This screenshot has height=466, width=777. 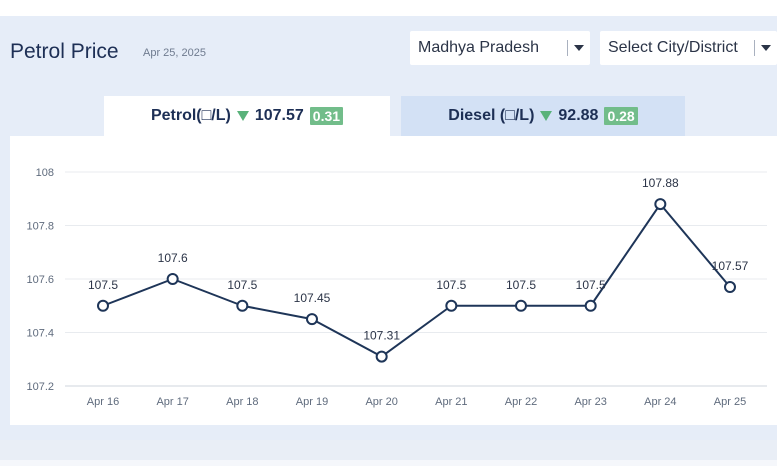 I want to click on y-tick-label: 107.4, so click(x=40, y=334).